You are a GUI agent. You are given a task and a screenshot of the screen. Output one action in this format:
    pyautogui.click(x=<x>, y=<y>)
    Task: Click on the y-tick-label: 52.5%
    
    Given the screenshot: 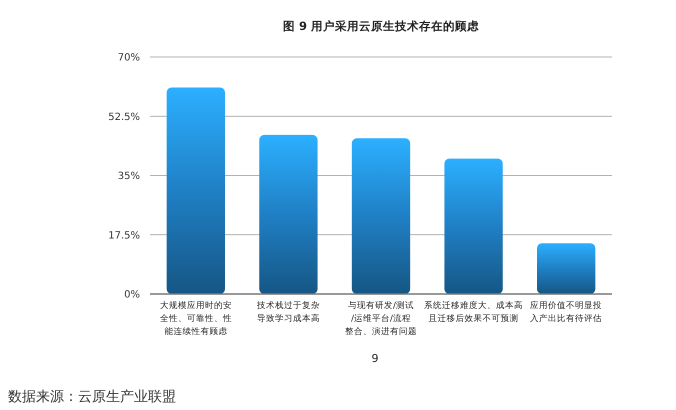 What is the action you would take?
    pyautogui.click(x=124, y=117)
    